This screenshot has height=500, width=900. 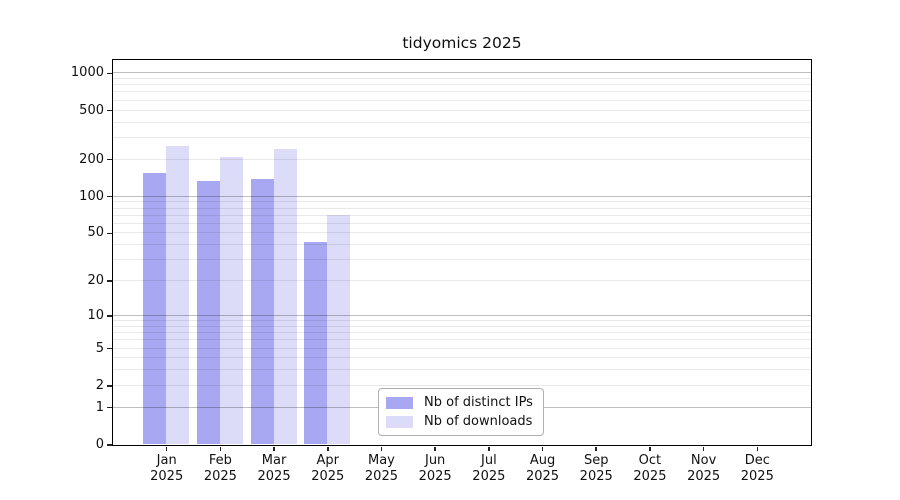 What do you see at coordinates (208, 312) in the screenshot?
I see `bar-feb-distinct-ips` at bounding box center [208, 312].